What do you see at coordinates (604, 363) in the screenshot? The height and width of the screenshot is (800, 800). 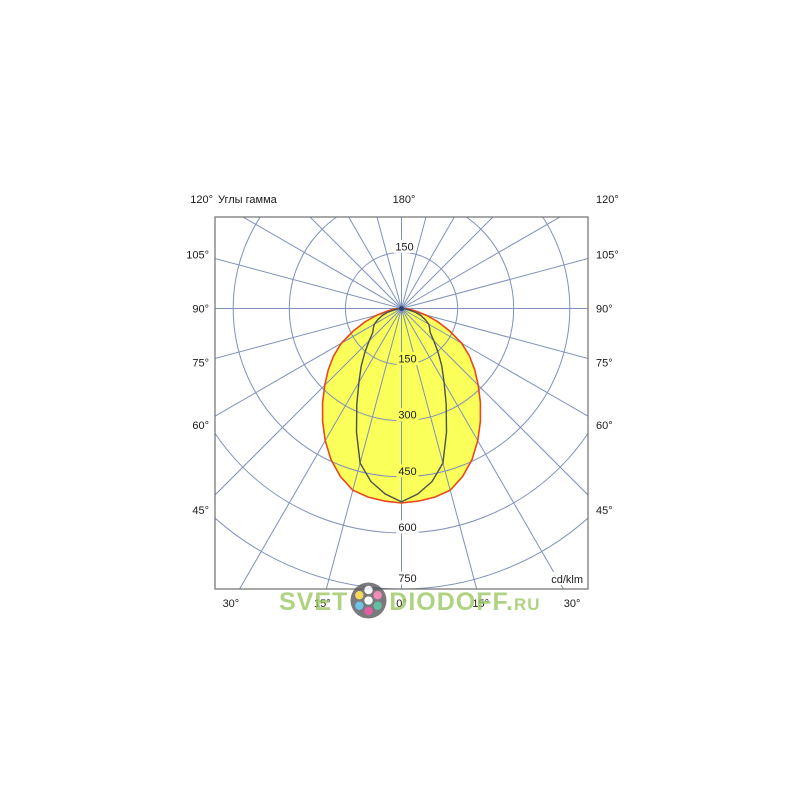 I see `gamma-angle-label-right: 75°` at bounding box center [604, 363].